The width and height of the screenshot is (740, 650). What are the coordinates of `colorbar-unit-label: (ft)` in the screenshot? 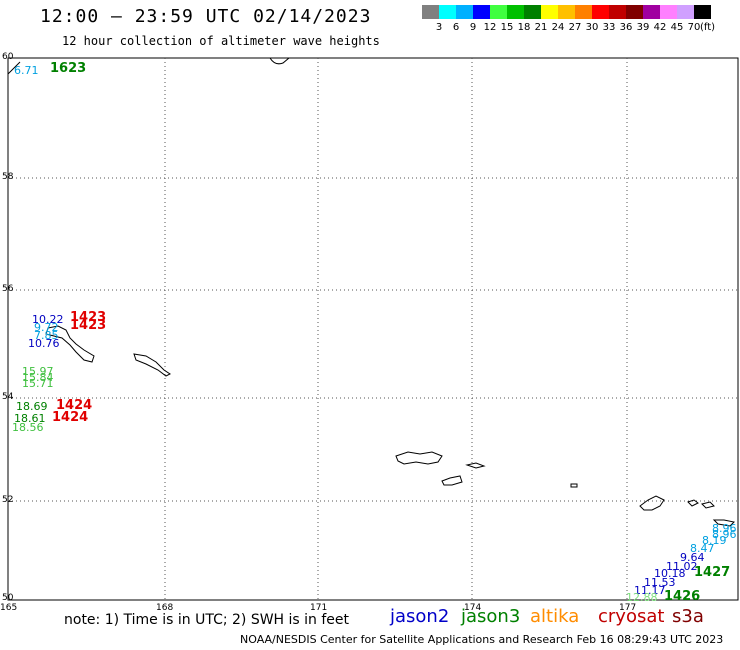 It's located at (708, 27).